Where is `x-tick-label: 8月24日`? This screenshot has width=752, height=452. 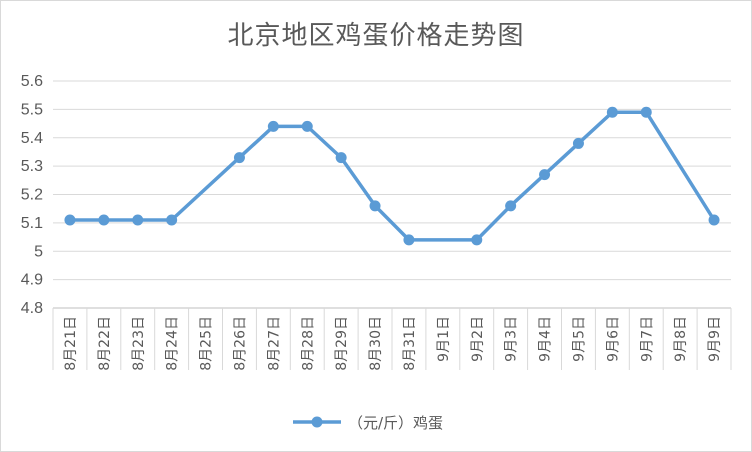
x-tick-label: 8月24日 is located at coordinates (173, 343).